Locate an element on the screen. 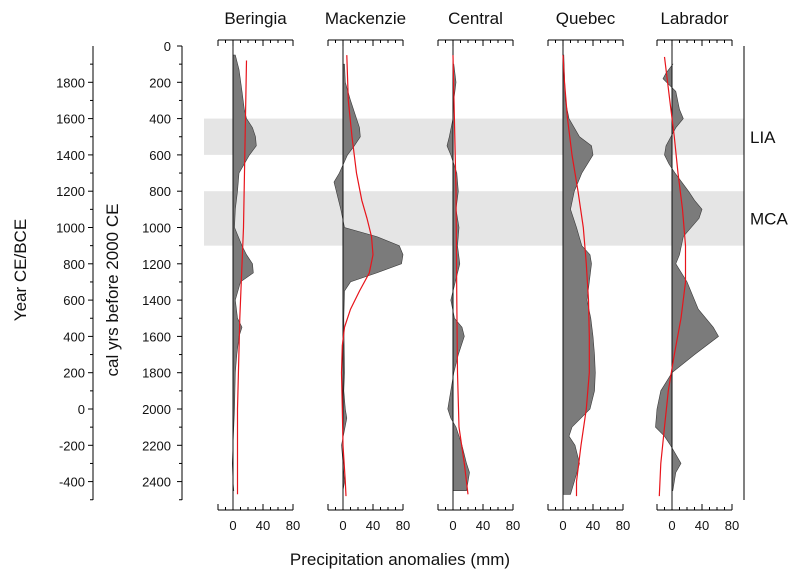 The width and height of the screenshot is (789, 572). panel-title: Labrador is located at coordinates (694, 18).